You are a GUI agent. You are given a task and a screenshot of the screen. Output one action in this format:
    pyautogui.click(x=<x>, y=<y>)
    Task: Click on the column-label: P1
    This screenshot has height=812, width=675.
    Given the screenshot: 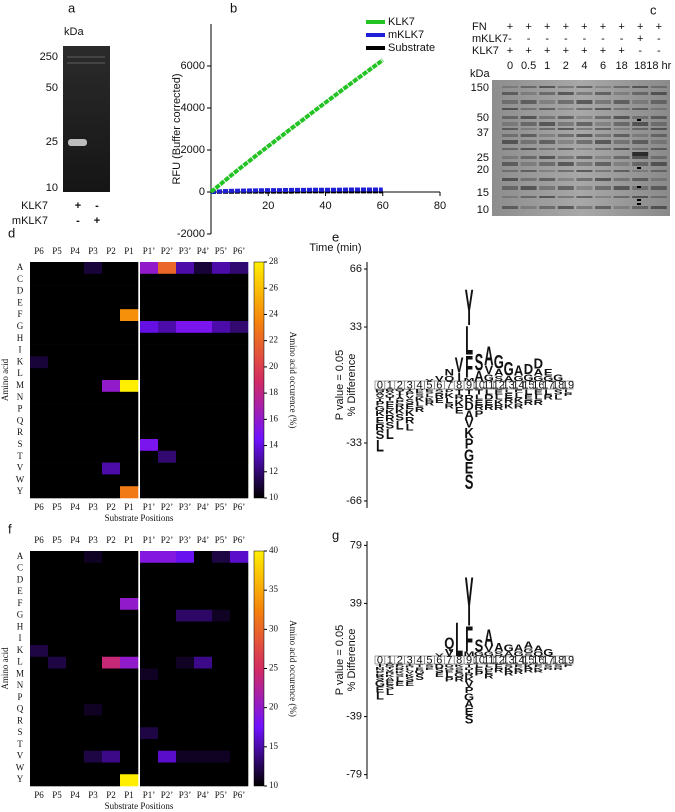 What is the action you would take?
    pyautogui.click(x=129, y=540)
    